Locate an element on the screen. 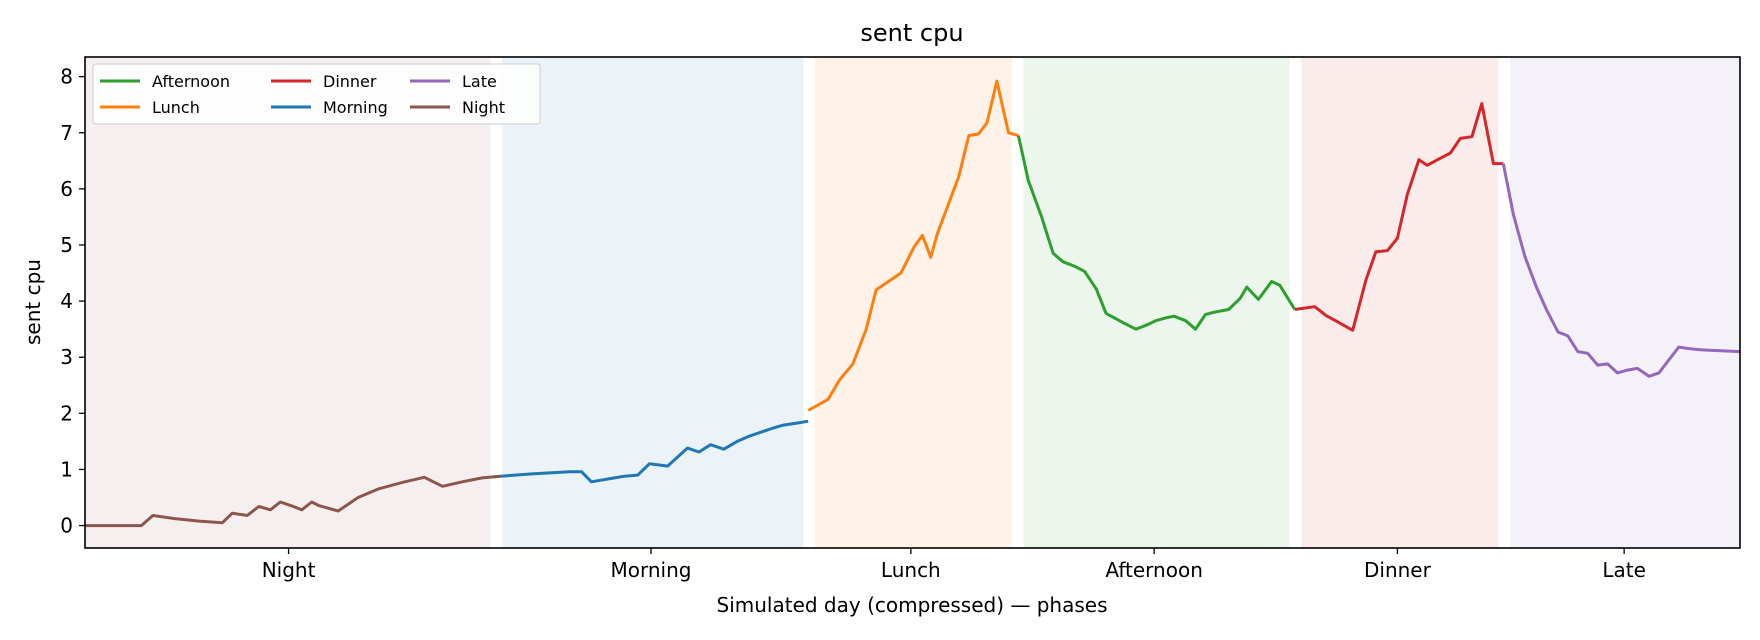 The width and height of the screenshot is (1760, 640). phase-band-dinner is located at coordinates (1400, 302).